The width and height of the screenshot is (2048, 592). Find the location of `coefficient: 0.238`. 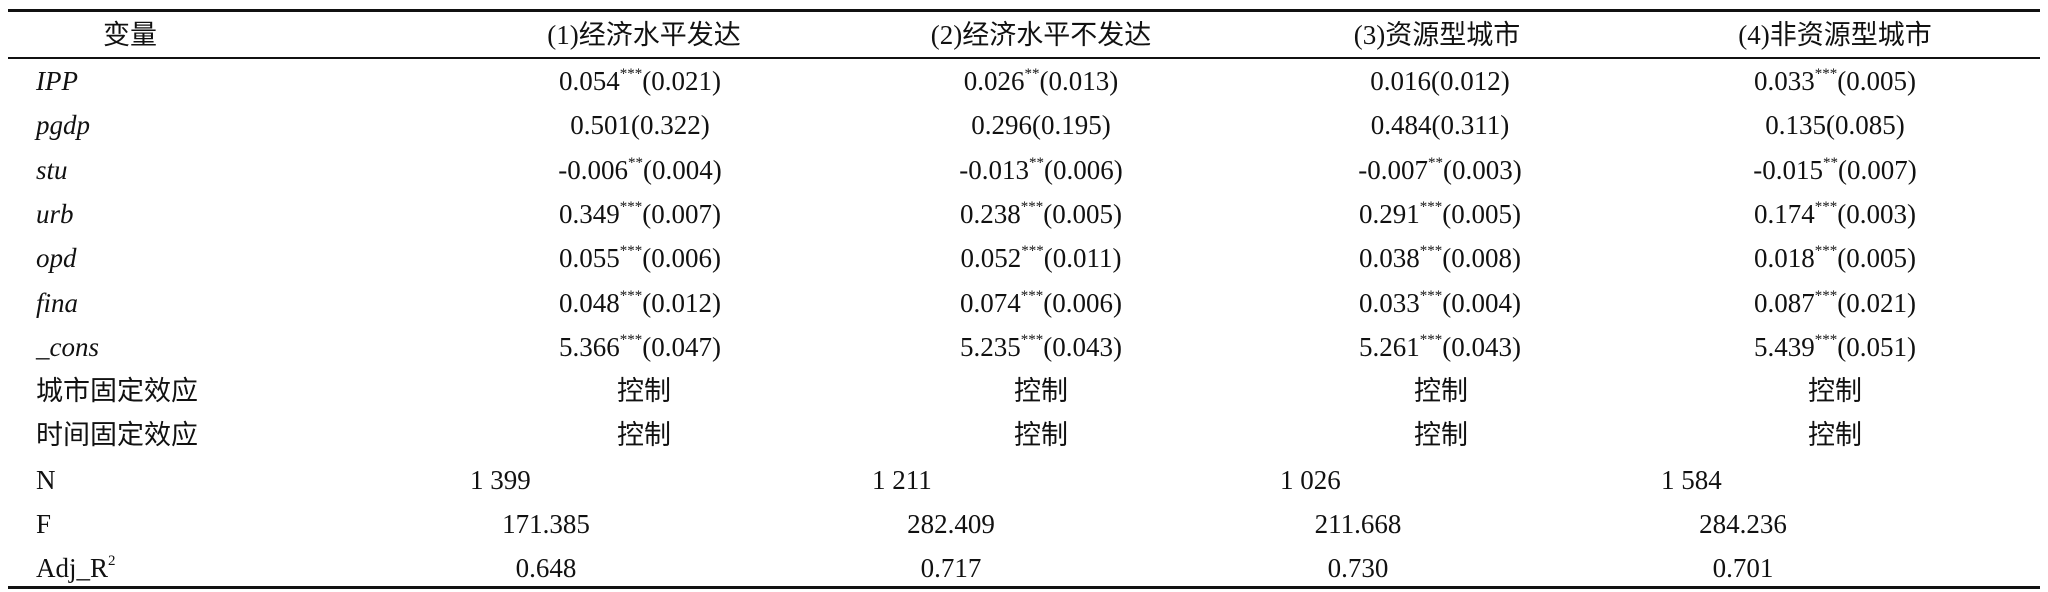

coefficient: 0.238 is located at coordinates (990, 213).